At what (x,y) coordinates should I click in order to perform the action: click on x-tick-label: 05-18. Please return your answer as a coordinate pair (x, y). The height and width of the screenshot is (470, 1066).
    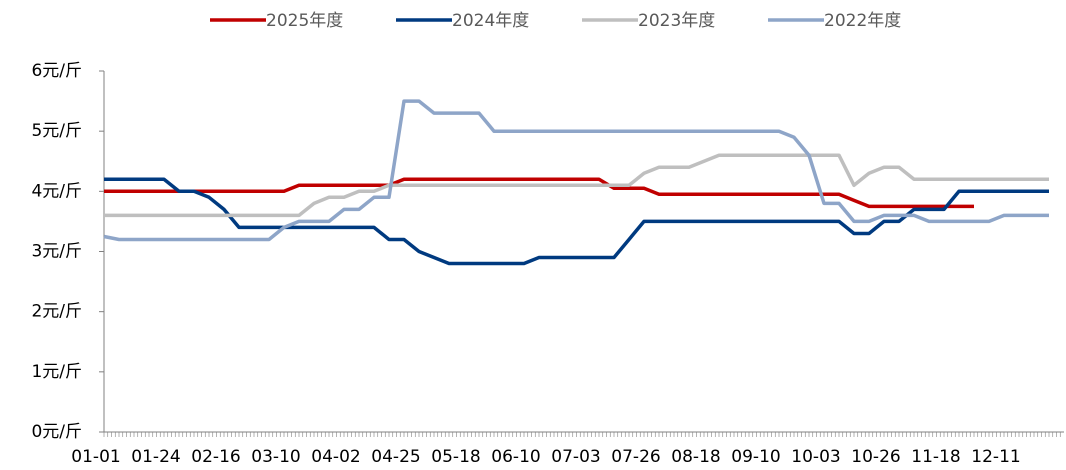
    Looking at the image, I should click on (455, 456).